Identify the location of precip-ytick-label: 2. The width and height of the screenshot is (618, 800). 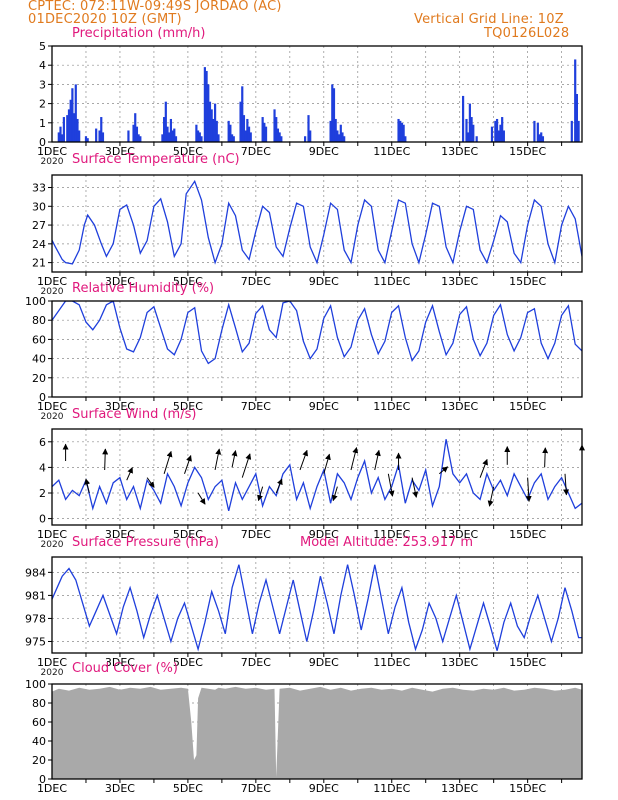
(42, 104).